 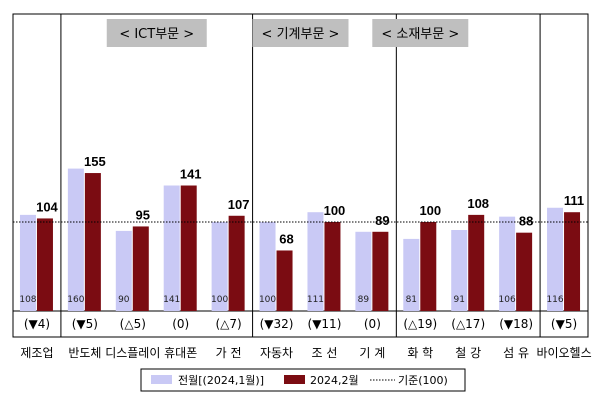 What do you see at coordinates (554, 300) in the screenshot?
I see `bar-prev-month-label: 116` at bounding box center [554, 300].